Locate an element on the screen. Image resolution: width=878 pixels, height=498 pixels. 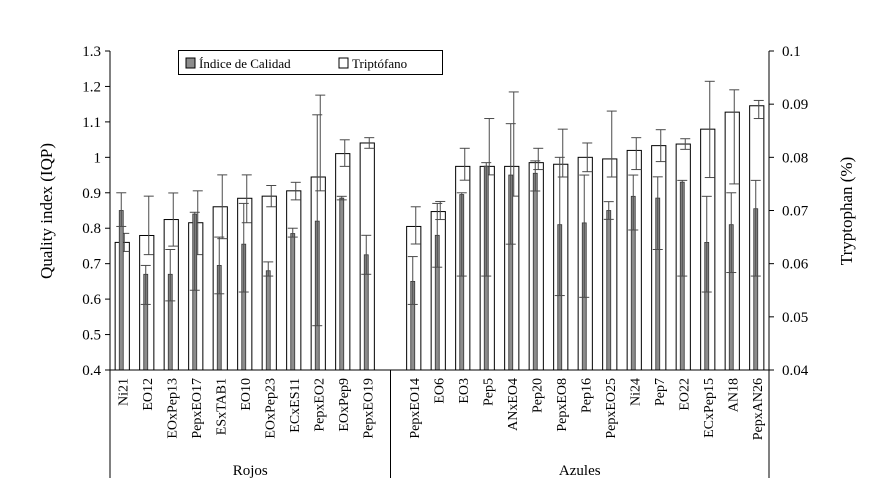
legend-label-indice: Índice de Calidad is located at coordinates (245, 63).